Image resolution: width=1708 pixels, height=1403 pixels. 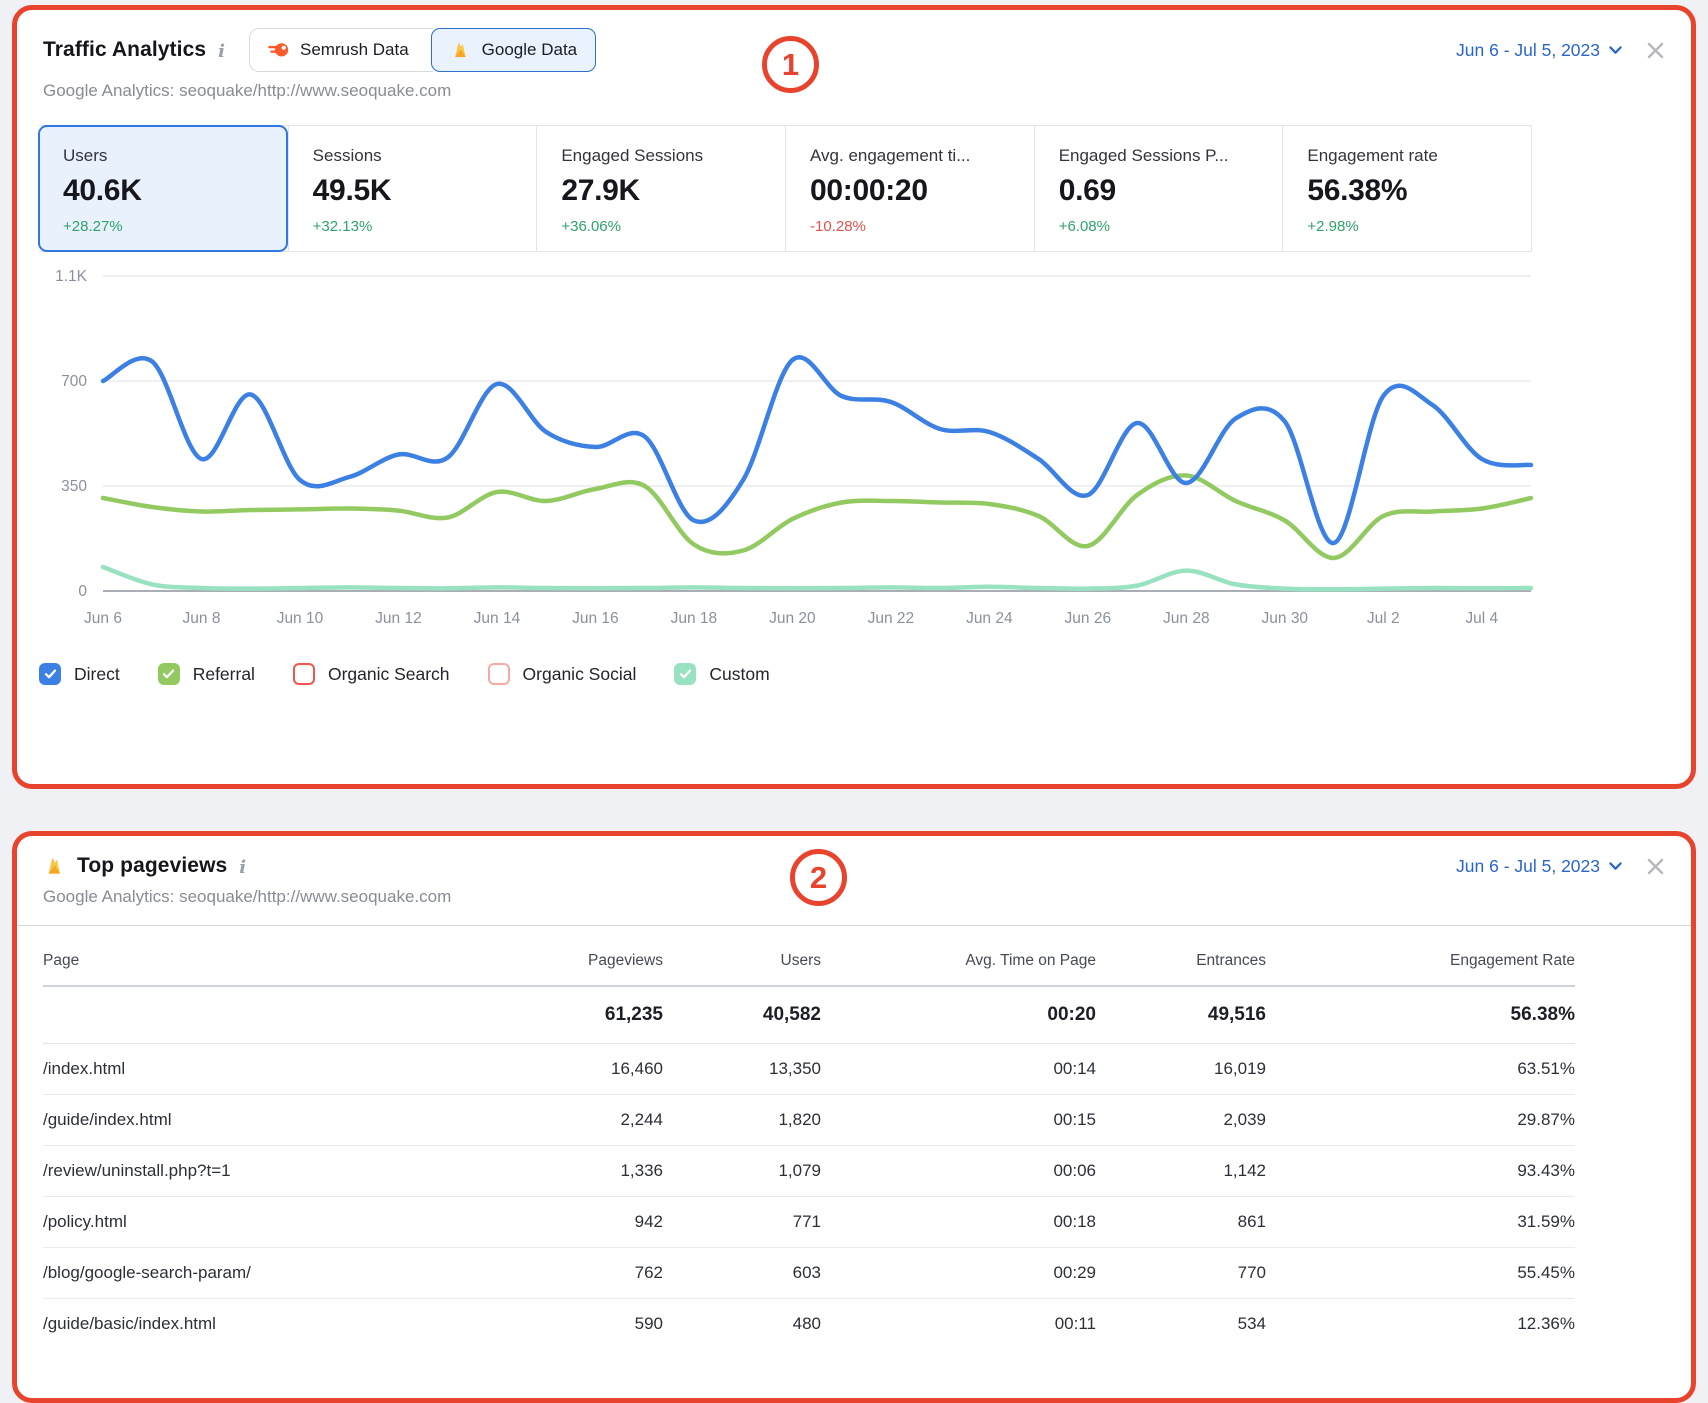 I want to click on value-cell: 770, so click(x=1181, y=1273).